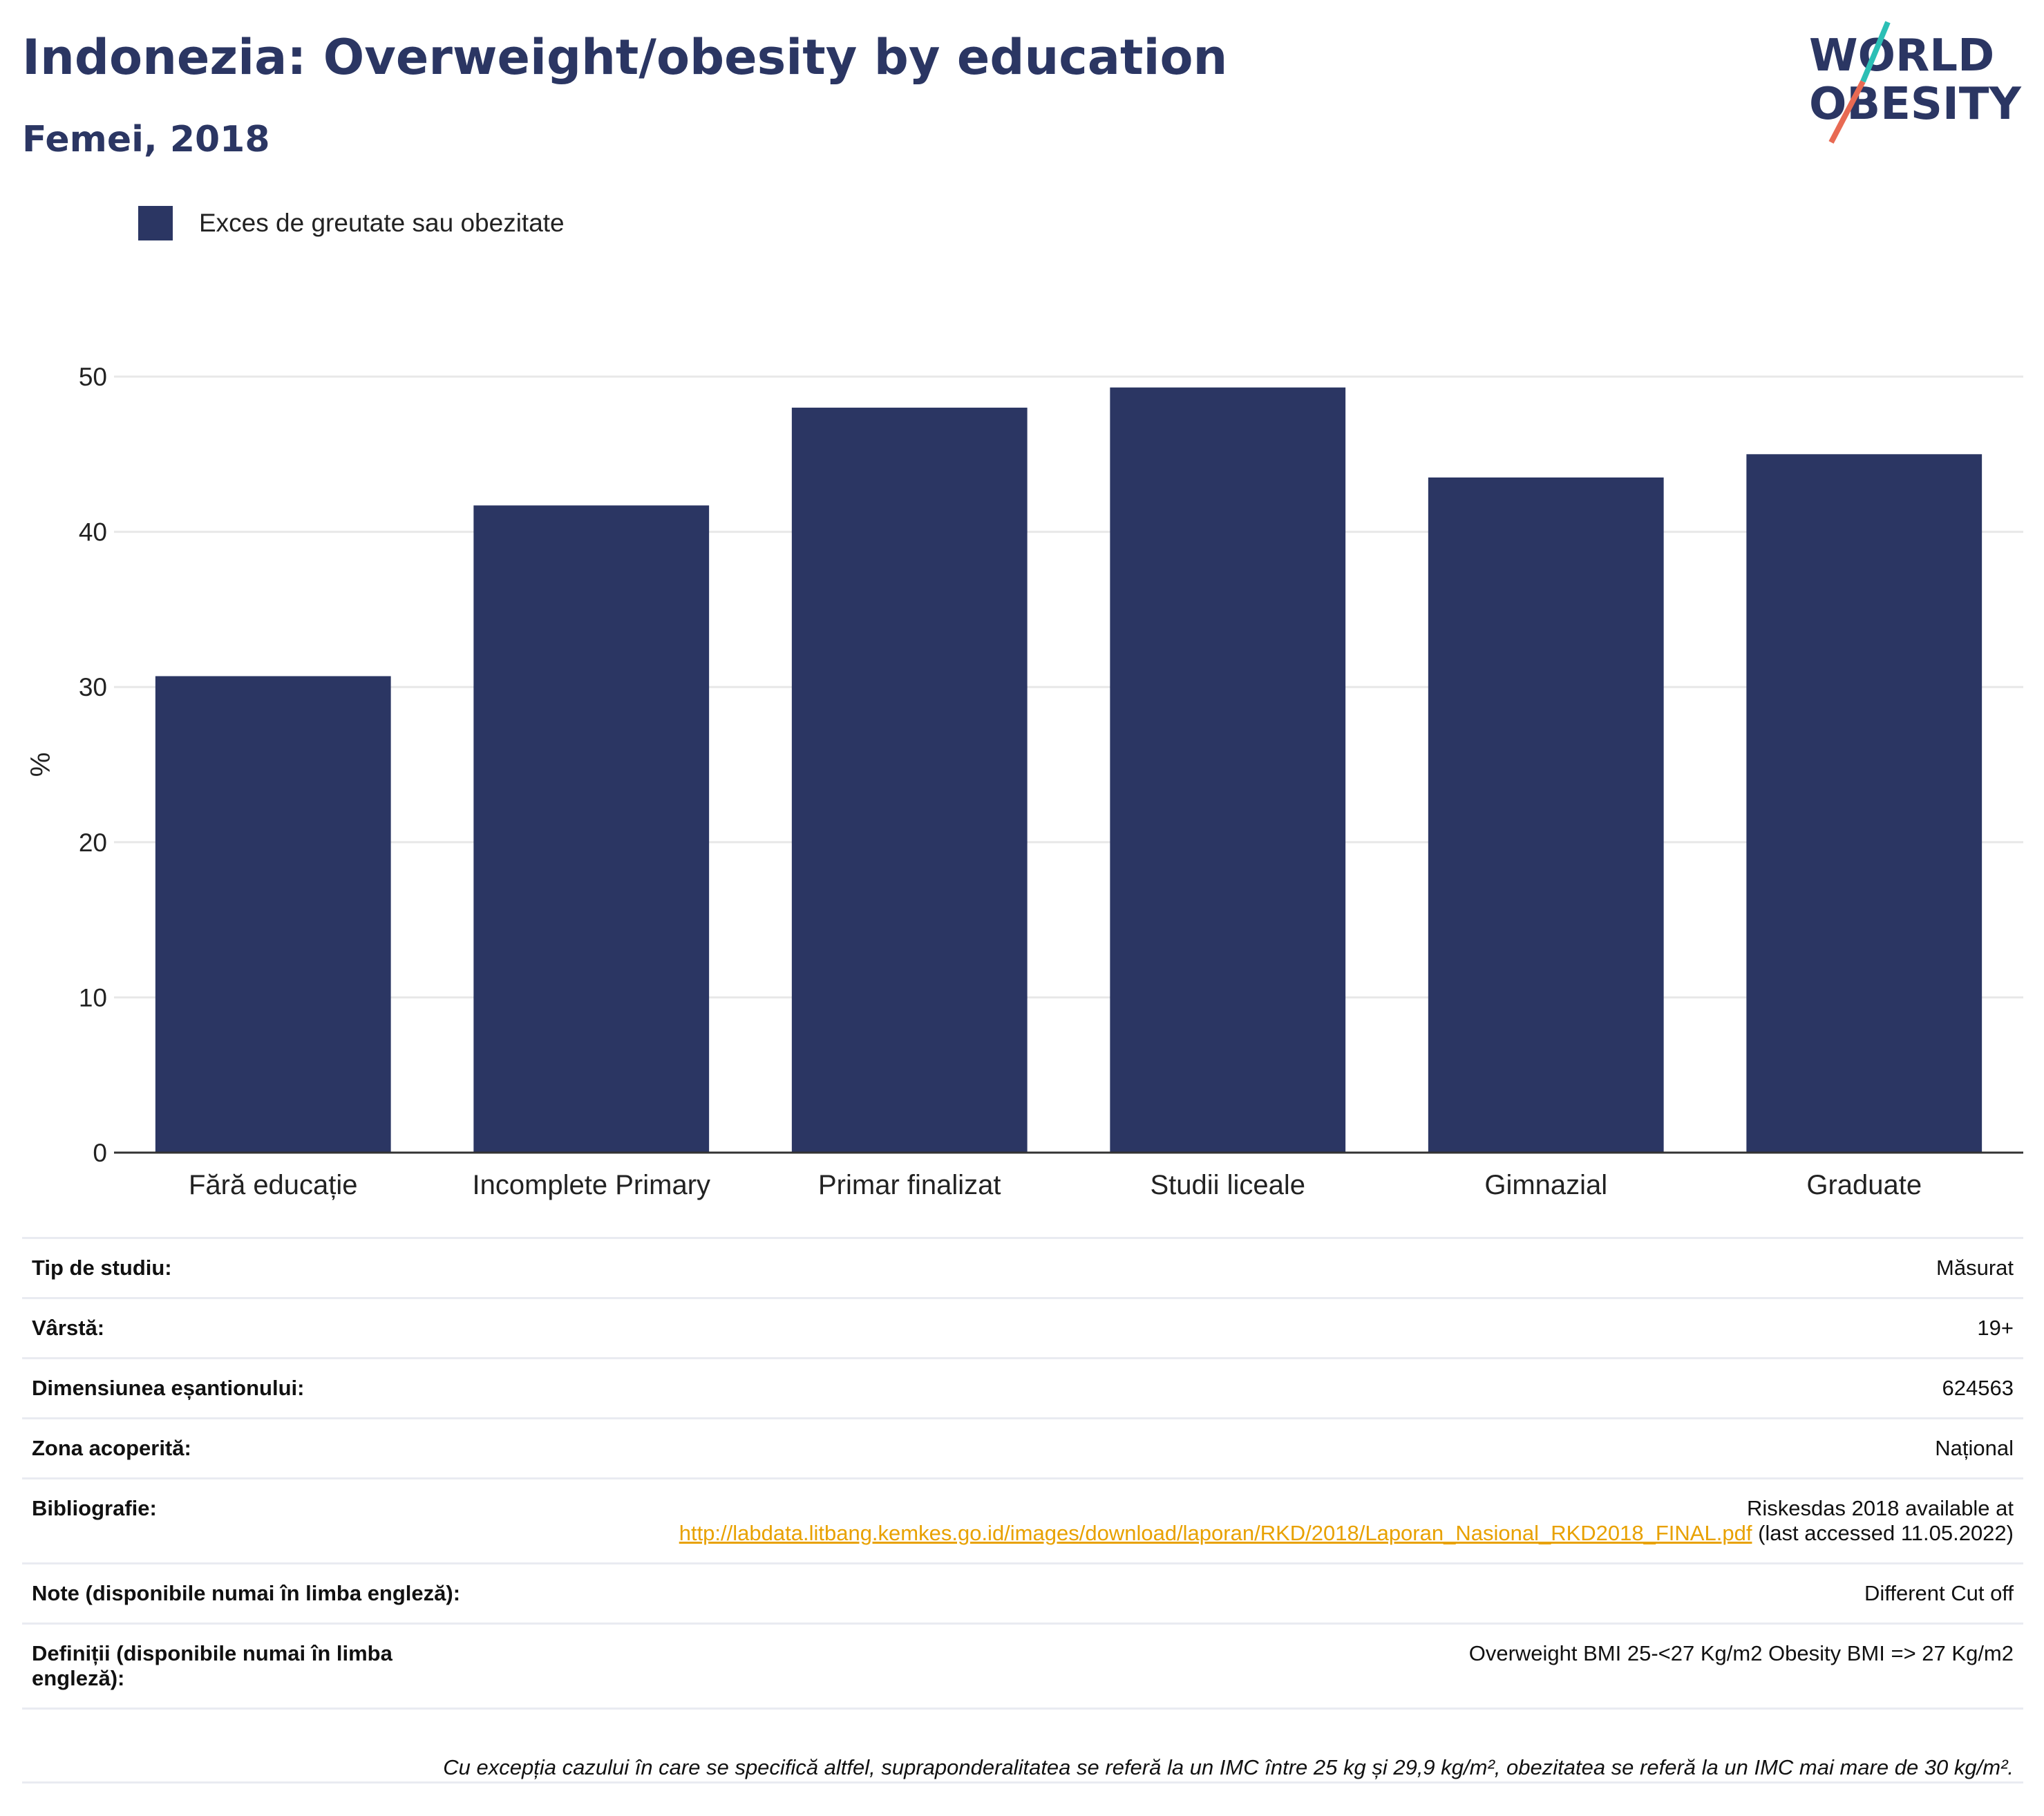 This screenshot has width=2044, height=1816. Describe the element at coordinates (1545, 1185) in the screenshot. I see `x-tick-label: Gimnazial` at that location.